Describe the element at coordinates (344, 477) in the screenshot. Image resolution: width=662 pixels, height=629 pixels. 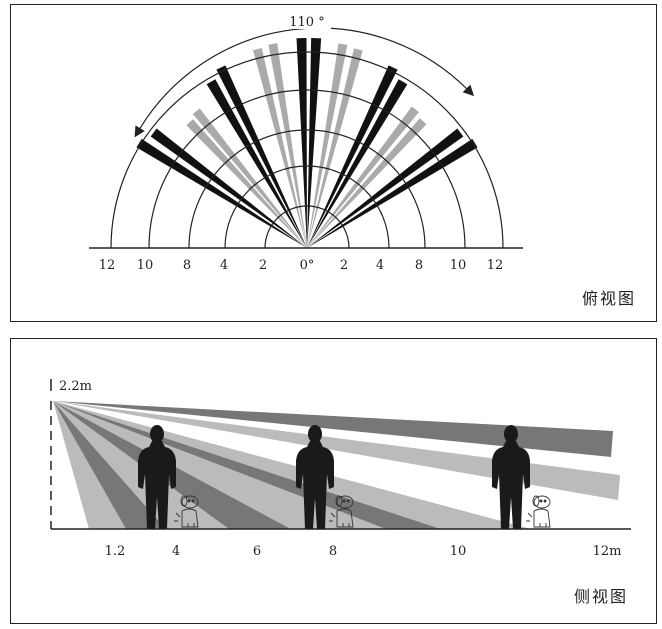
I see `figures` at that location.